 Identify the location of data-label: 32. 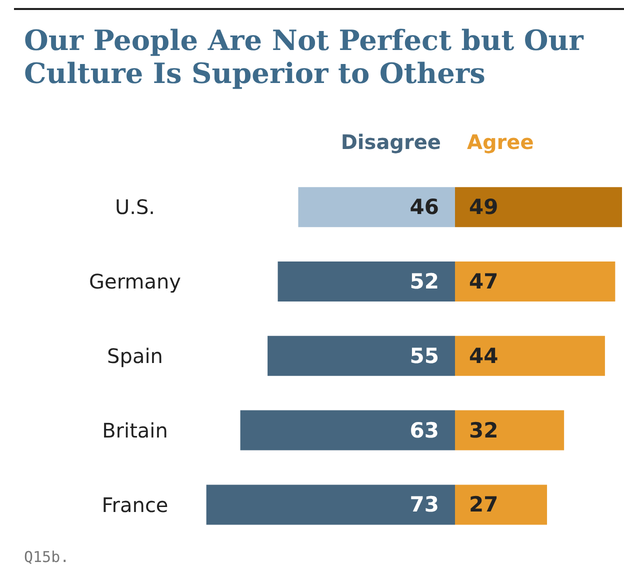
(483, 430).